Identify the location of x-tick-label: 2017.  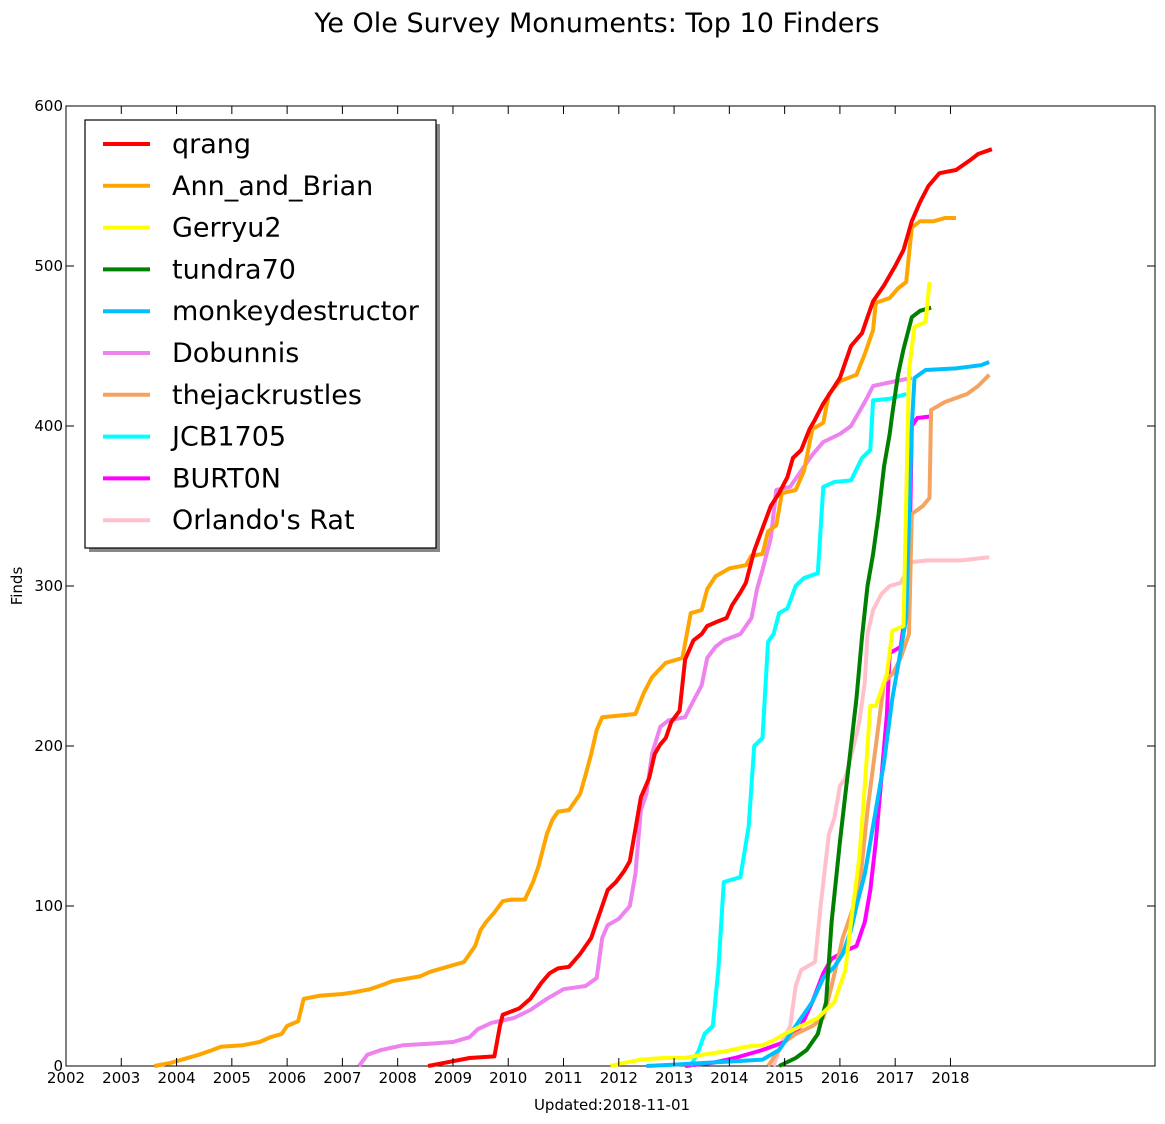
(895, 1078).